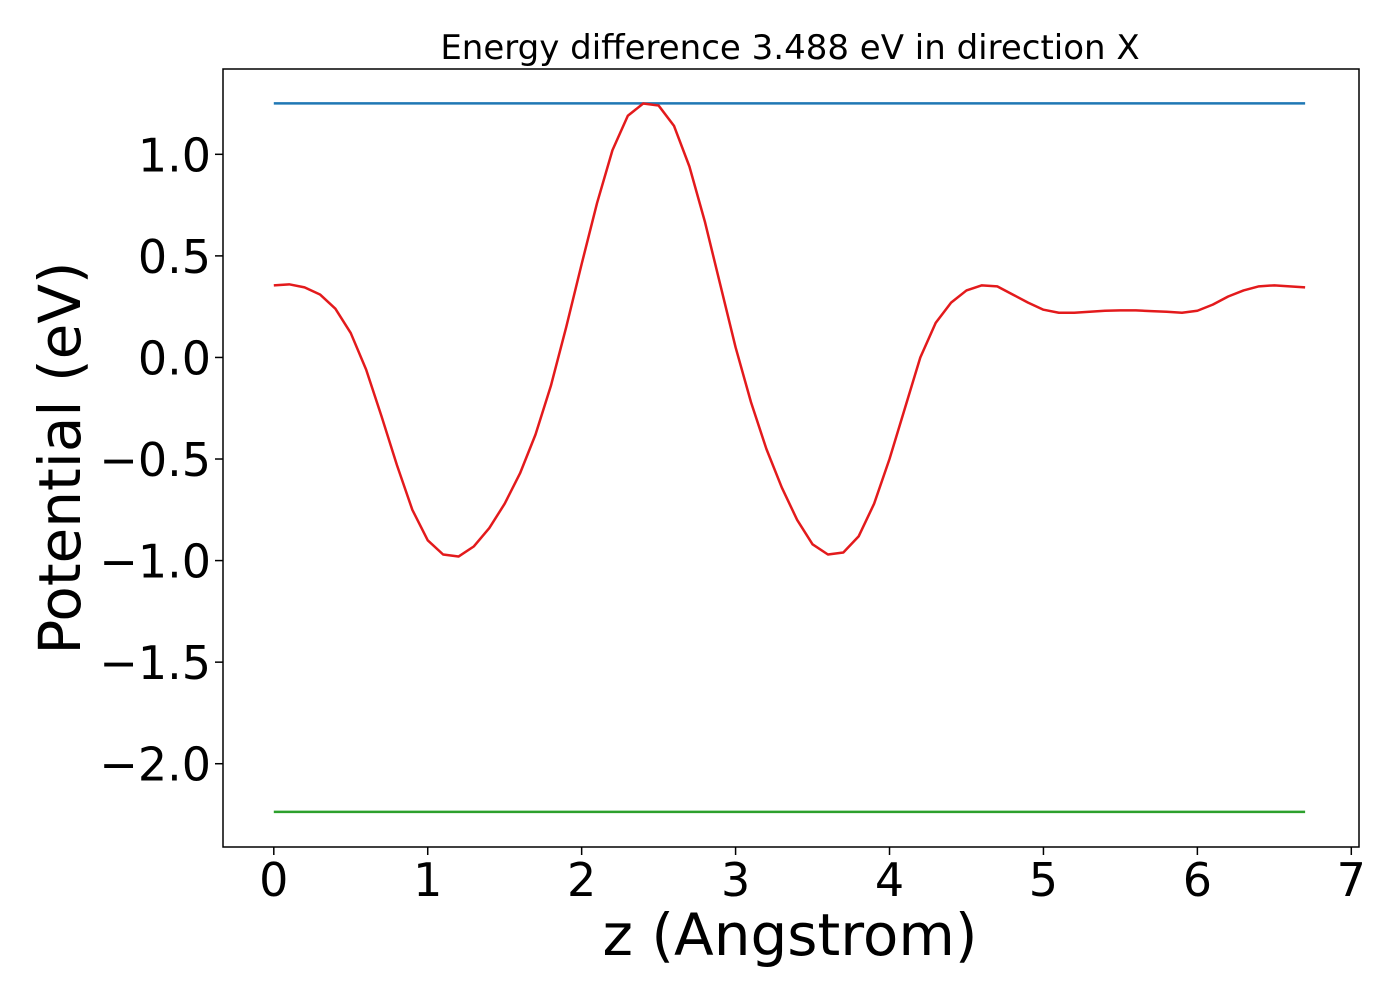 The image size is (1400, 1000). I want to click on y-tick-label: 0.0, so click(174, 358).